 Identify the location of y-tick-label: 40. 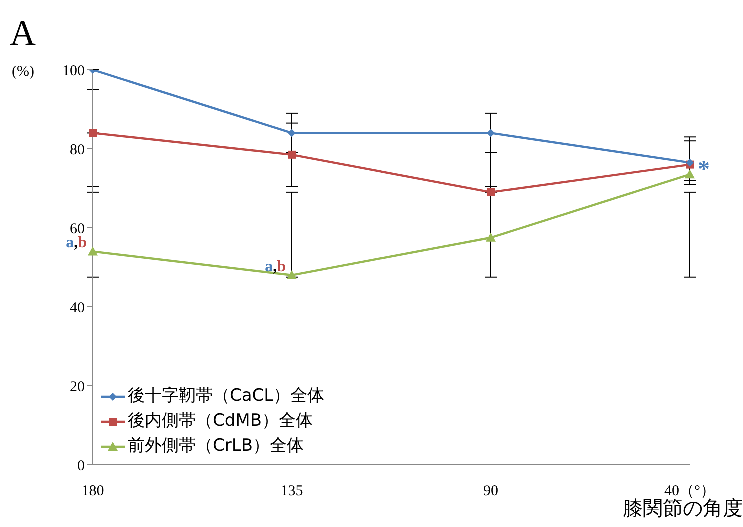
(77, 308).